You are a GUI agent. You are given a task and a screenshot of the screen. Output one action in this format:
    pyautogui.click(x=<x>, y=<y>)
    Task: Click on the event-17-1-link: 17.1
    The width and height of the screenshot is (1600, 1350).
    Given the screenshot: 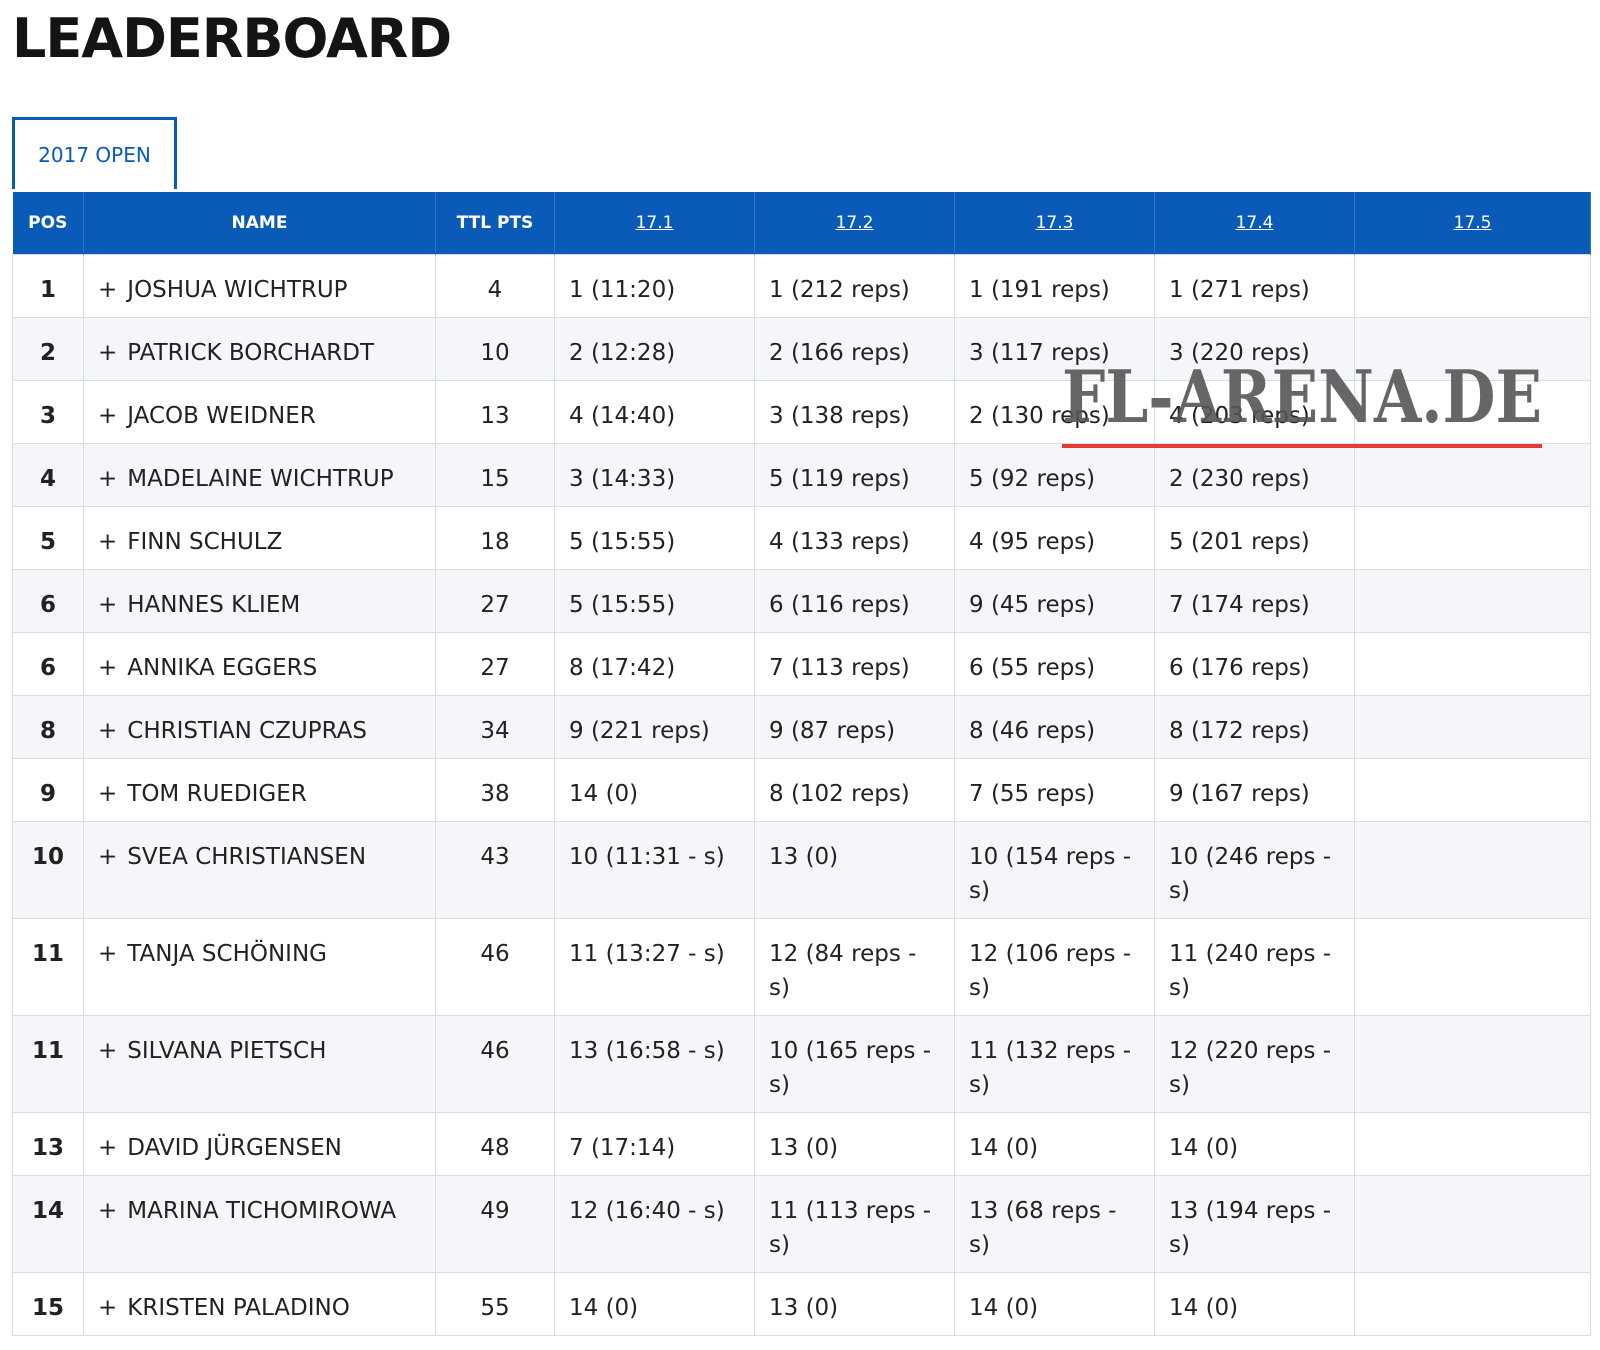 What is the action you would take?
    pyautogui.click(x=654, y=223)
    